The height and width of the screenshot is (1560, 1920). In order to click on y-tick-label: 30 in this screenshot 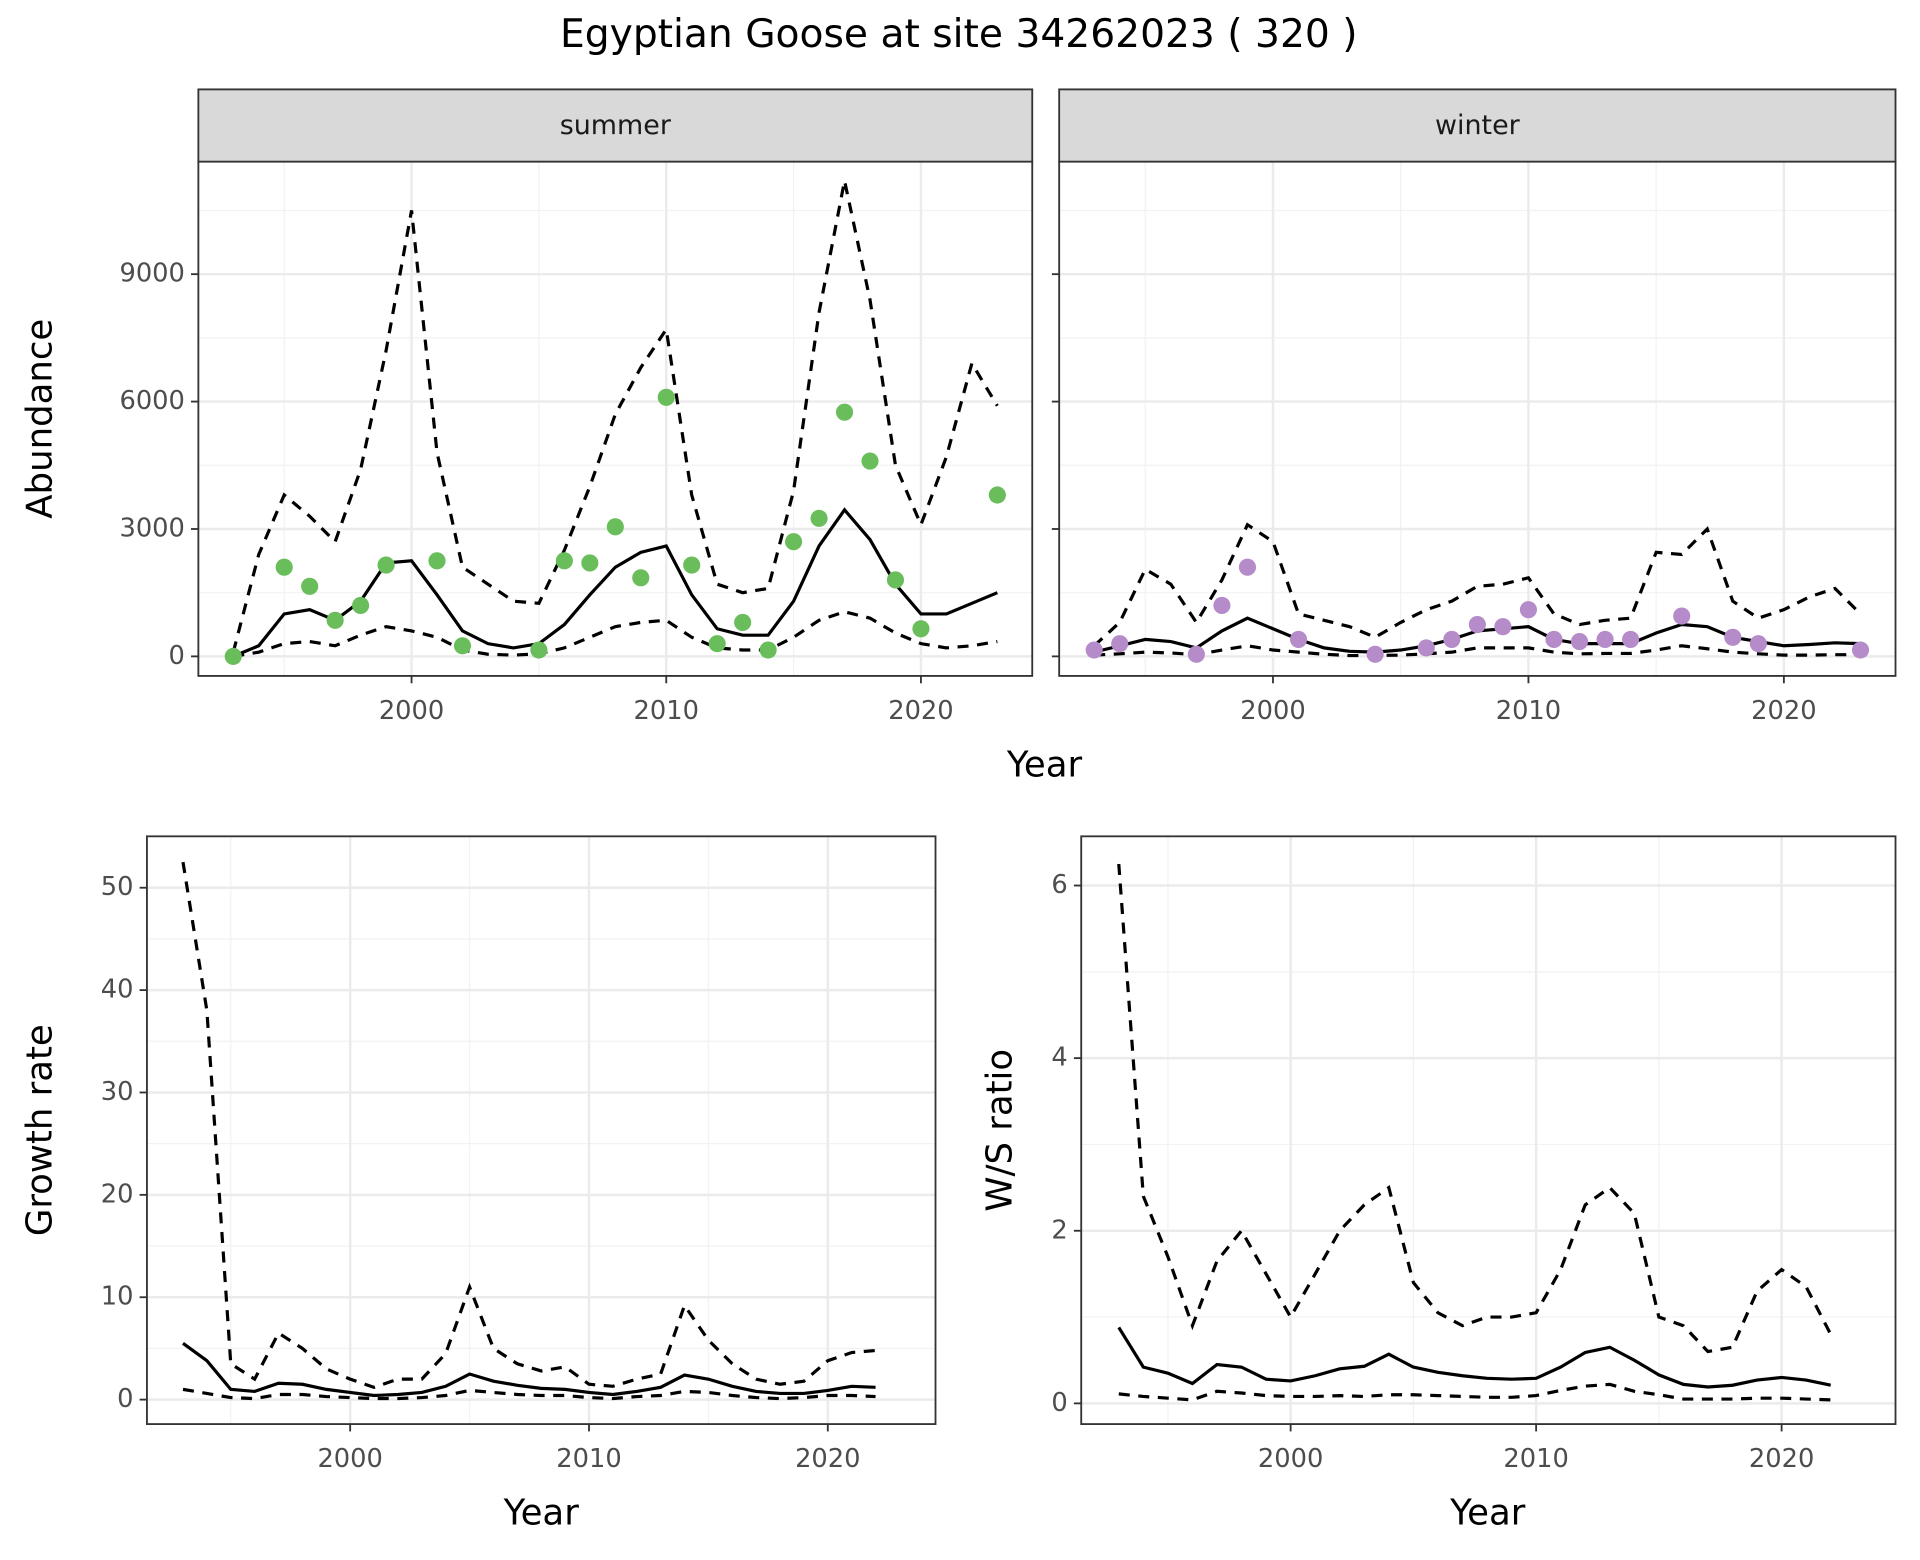, I will do `click(117, 1092)`.